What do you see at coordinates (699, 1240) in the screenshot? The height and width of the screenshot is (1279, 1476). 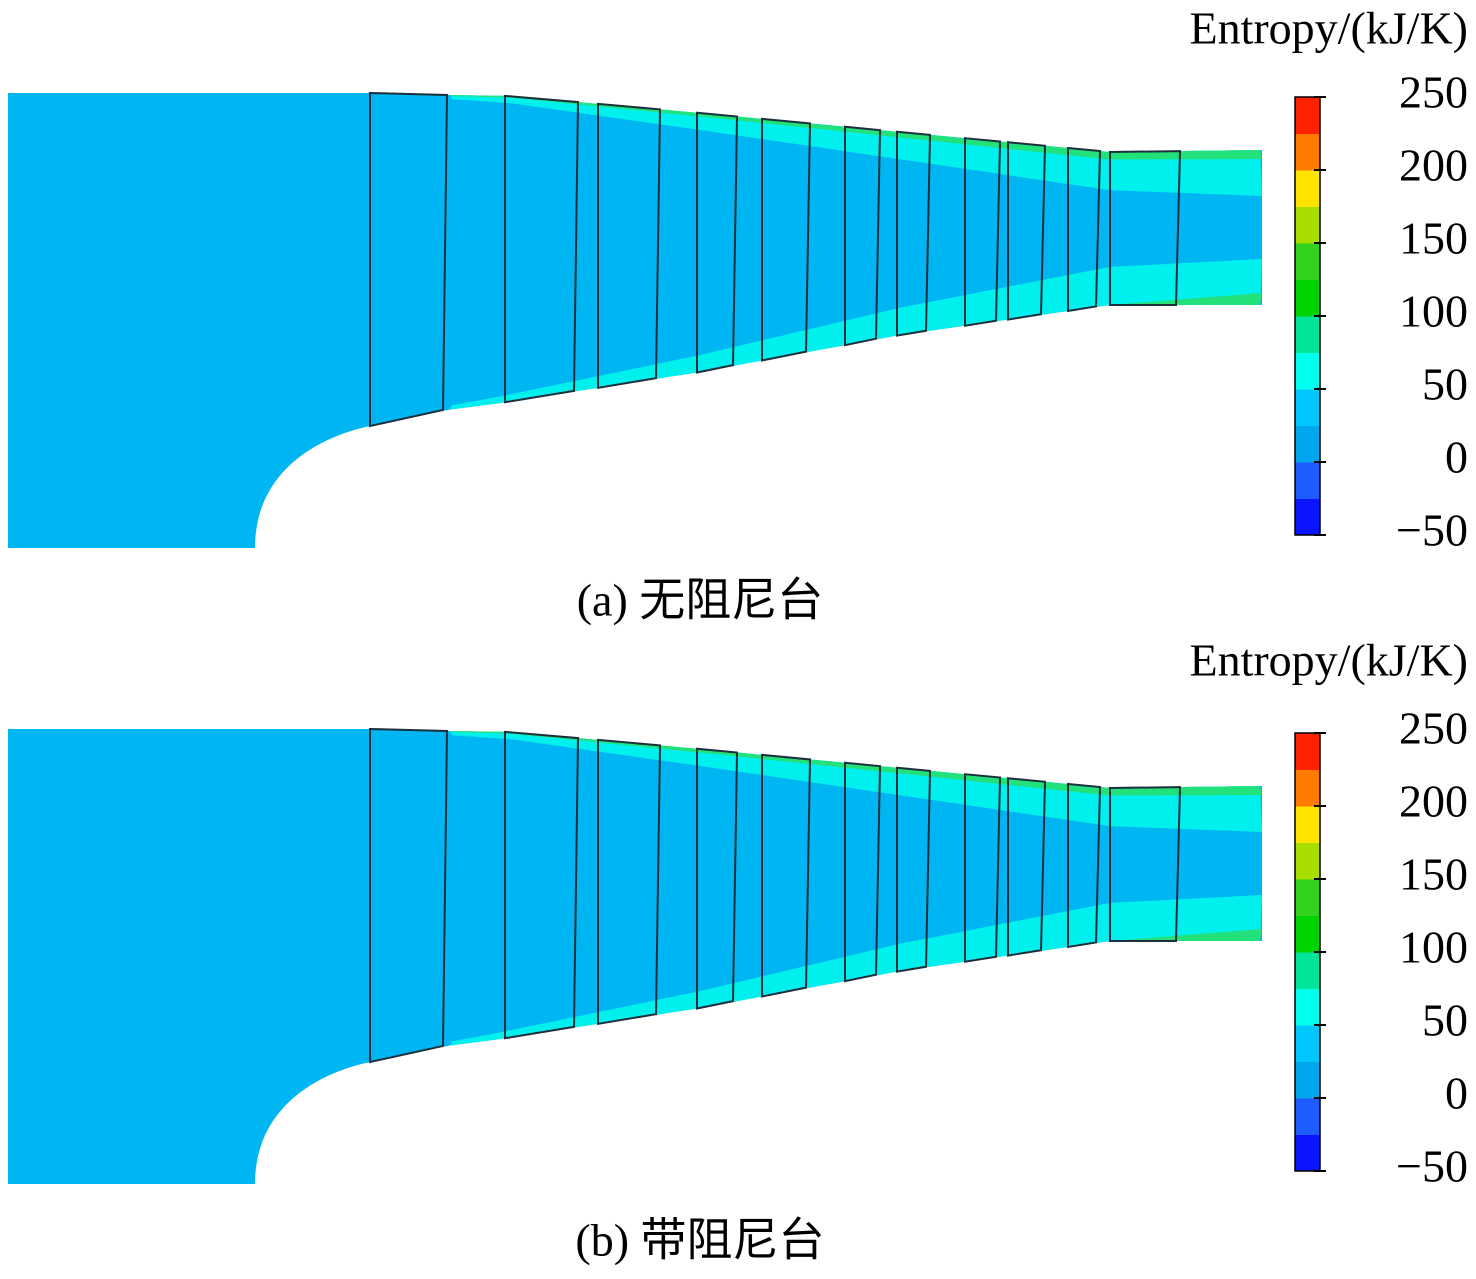 I see `caption: (b) 带阻尼台` at bounding box center [699, 1240].